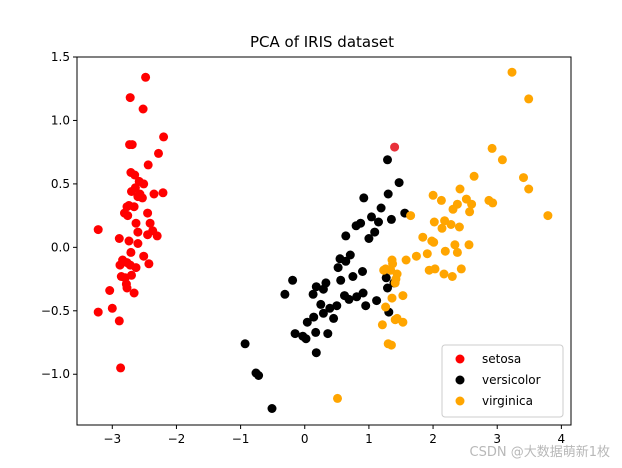 Image resolution: width=622 pixels, height=468 pixels. Describe the element at coordinates (60, 247) in the screenshot. I see `y-tick-label: 0.0` at that location.